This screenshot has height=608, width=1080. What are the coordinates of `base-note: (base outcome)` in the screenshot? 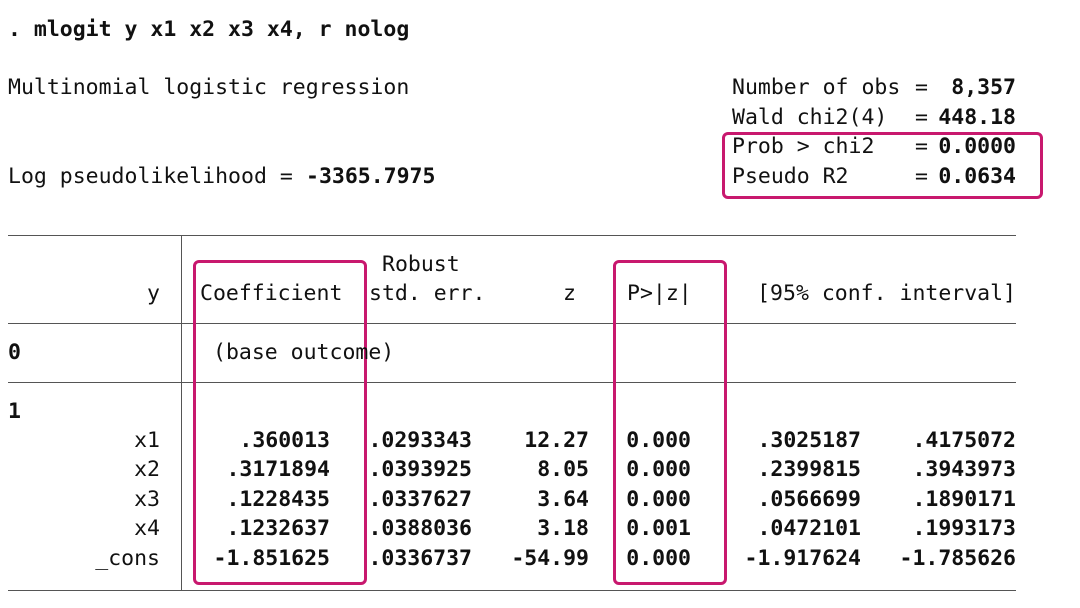 It's located at (304, 352).